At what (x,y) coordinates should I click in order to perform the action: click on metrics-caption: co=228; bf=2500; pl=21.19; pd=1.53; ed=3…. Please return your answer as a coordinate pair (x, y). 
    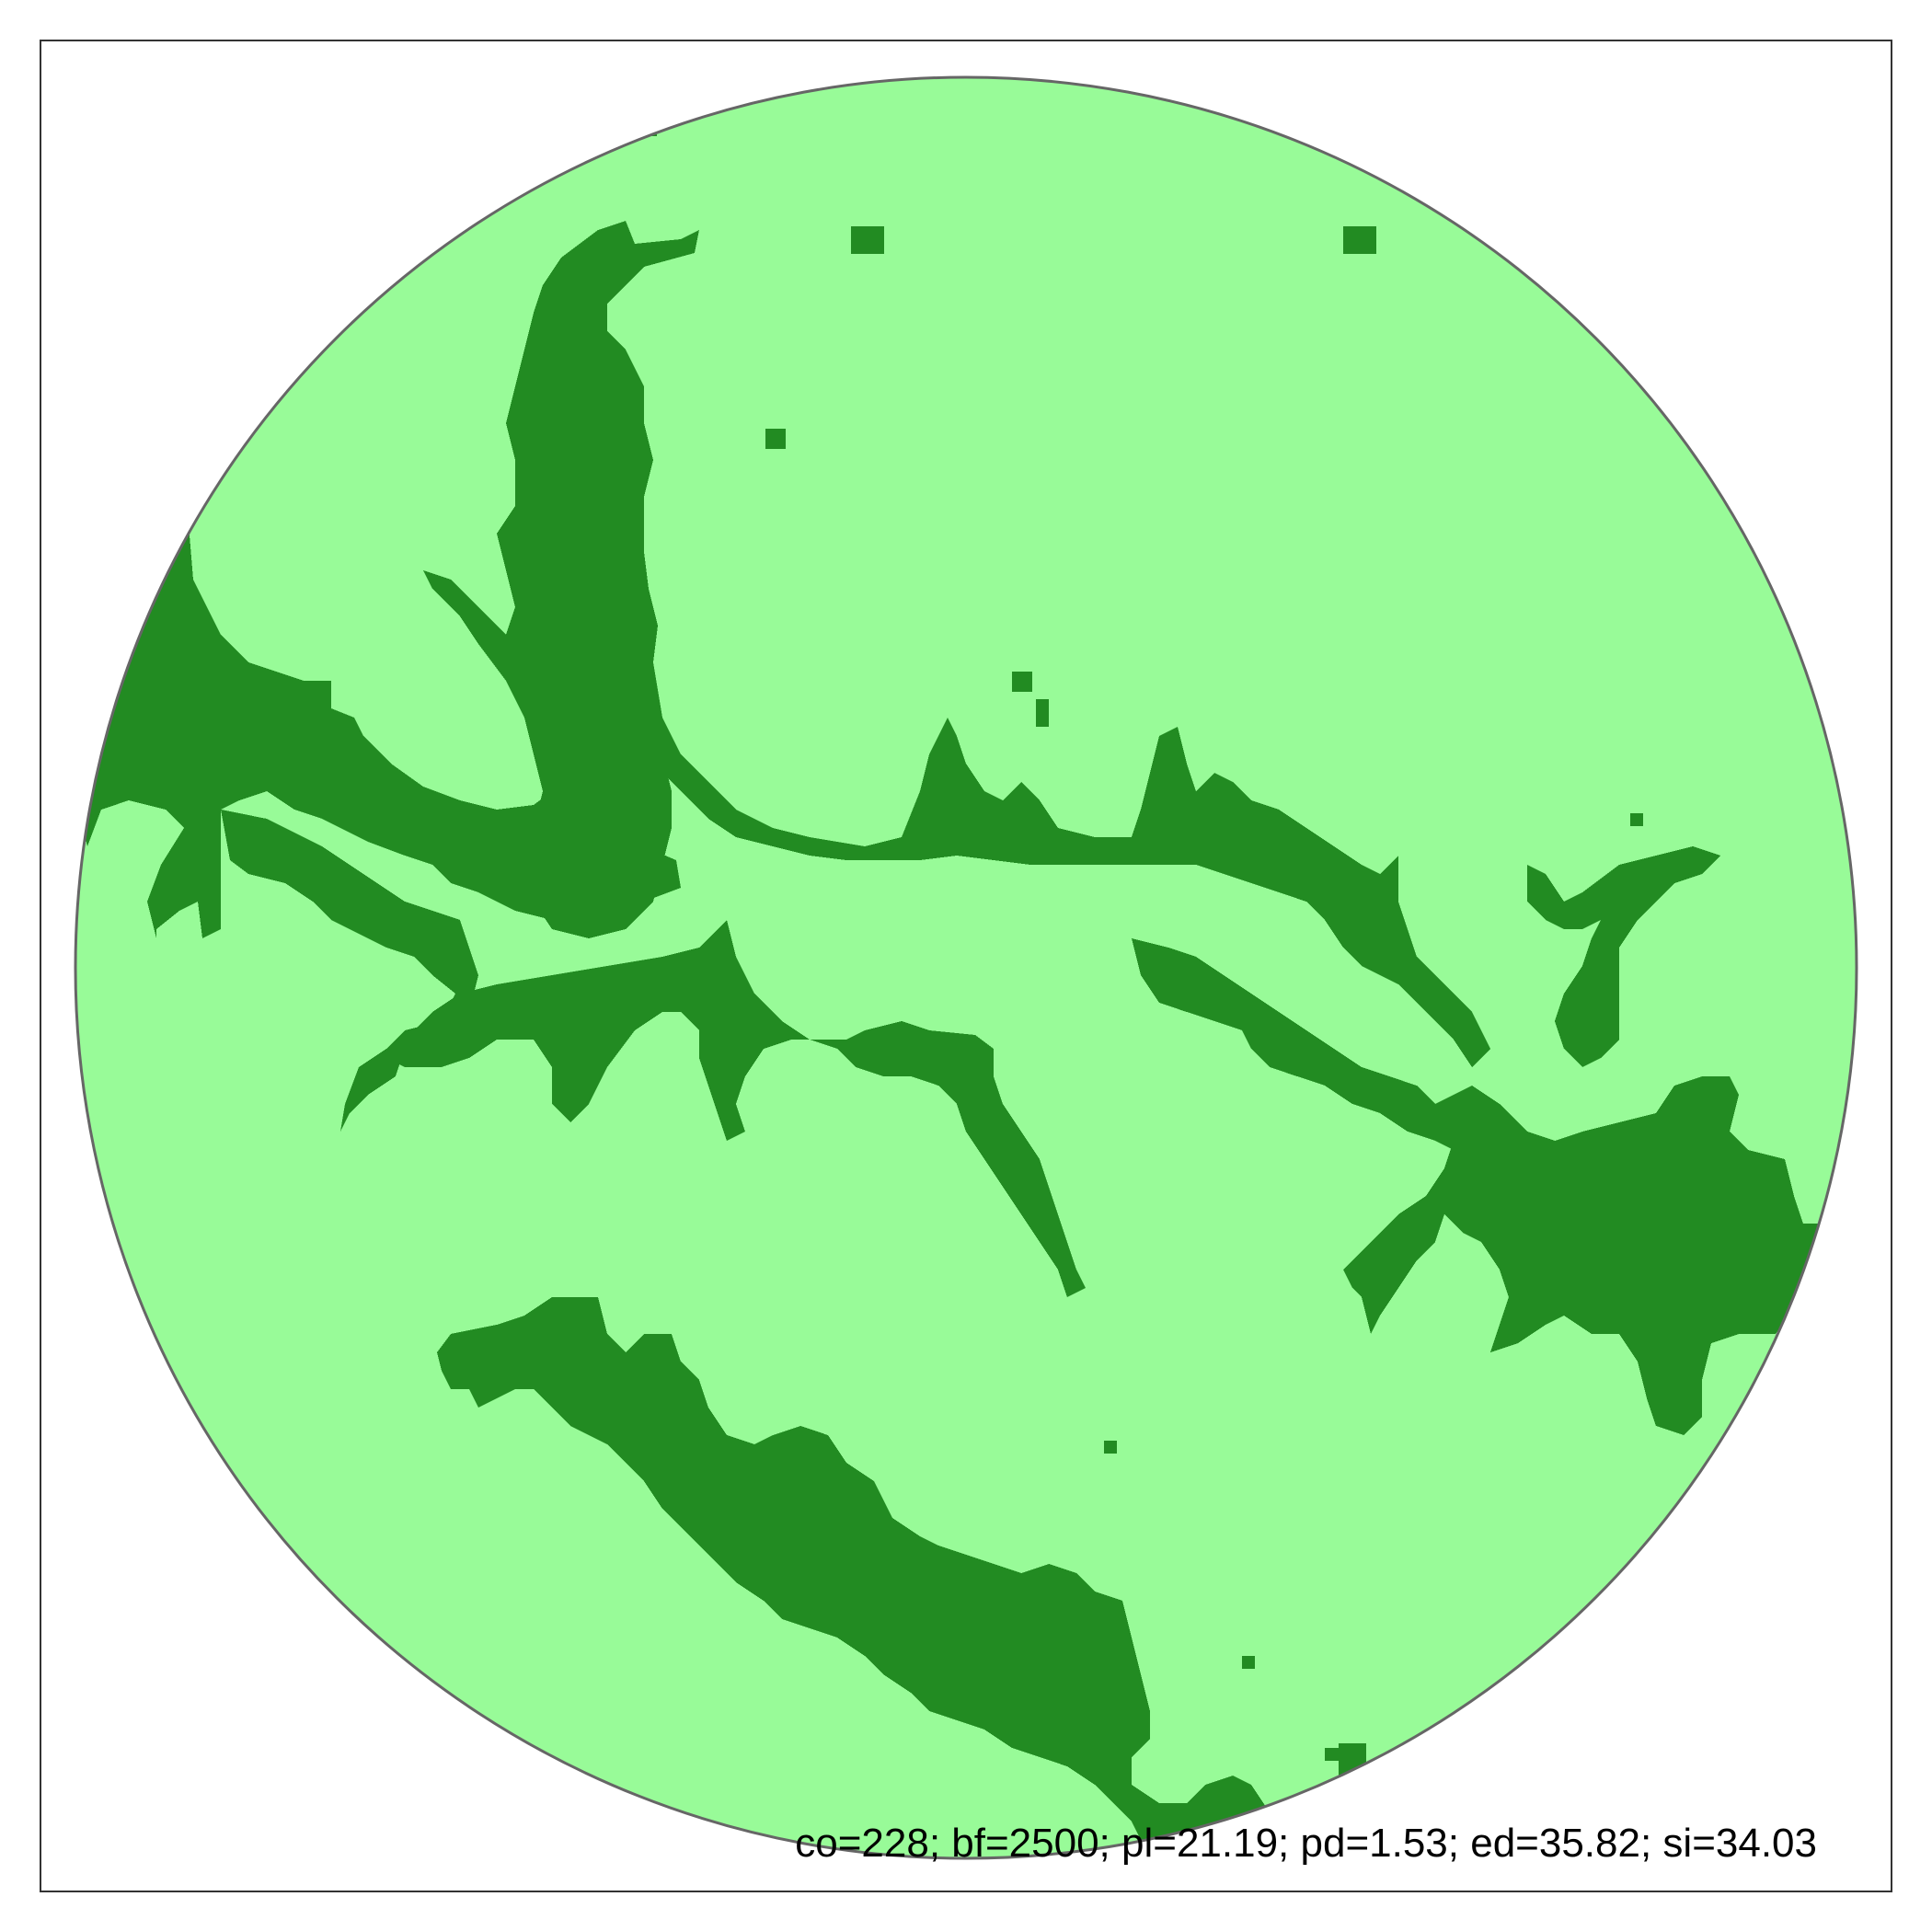
    Looking at the image, I should click on (1306, 1844).